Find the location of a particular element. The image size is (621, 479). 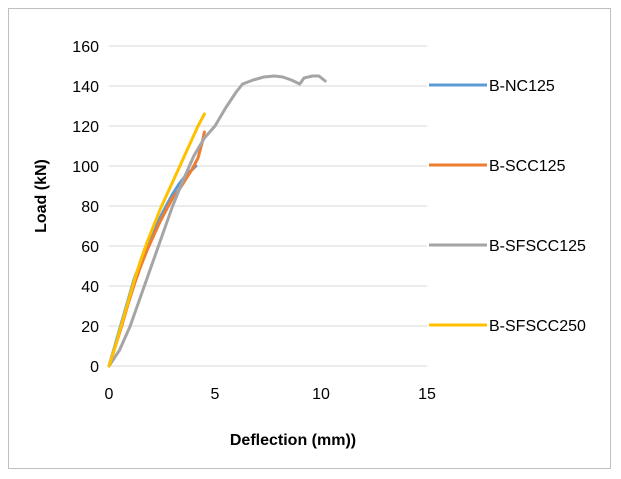

x-tick-label: 5 is located at coordinates (215, 394).